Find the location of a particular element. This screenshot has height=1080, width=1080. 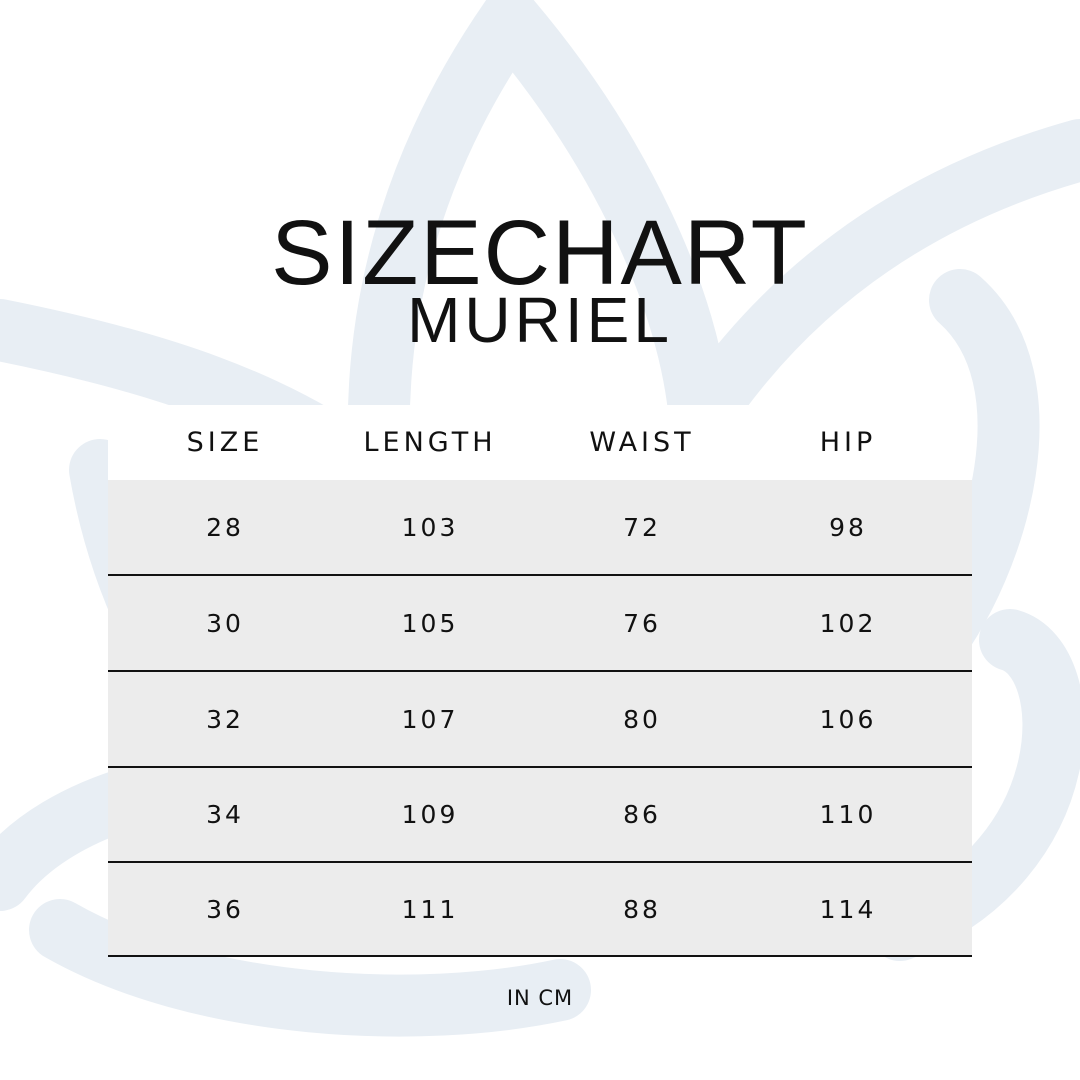

cell-hip: 98 is located at coordinates (848, 527).